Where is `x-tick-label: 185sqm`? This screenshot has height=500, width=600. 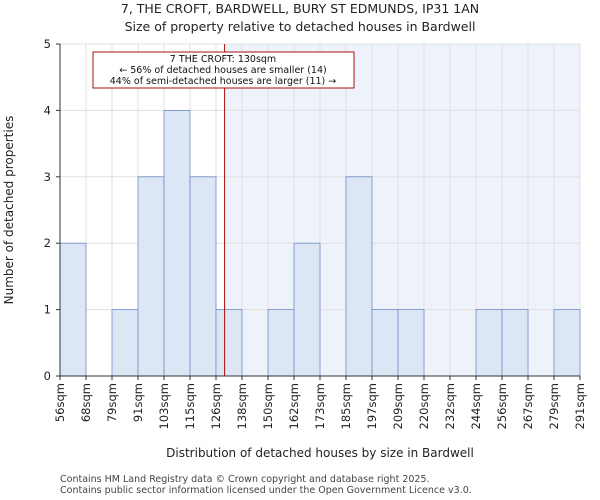
x-tick-label: 185sqm is located at coordinates (346, 406).